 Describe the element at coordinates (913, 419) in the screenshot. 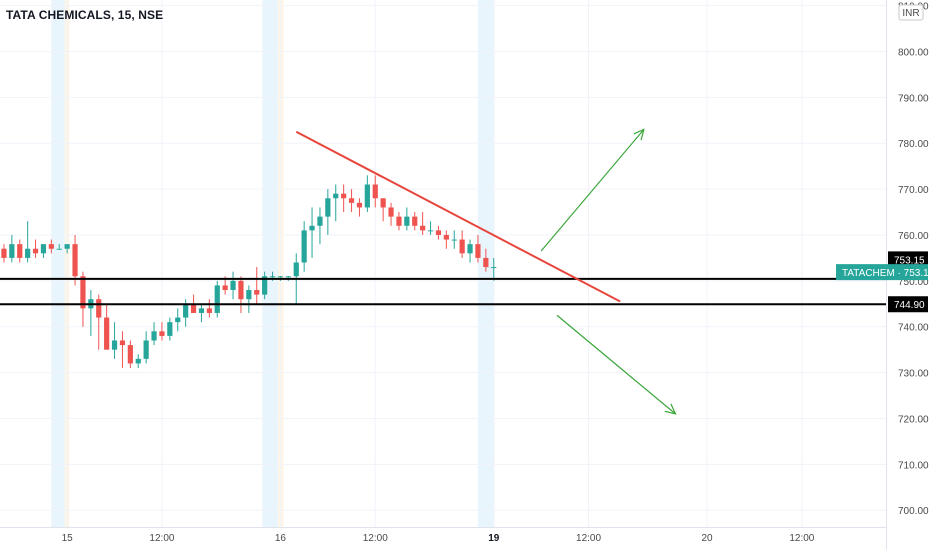

I see `y-tick-label: 720.00` at that location.